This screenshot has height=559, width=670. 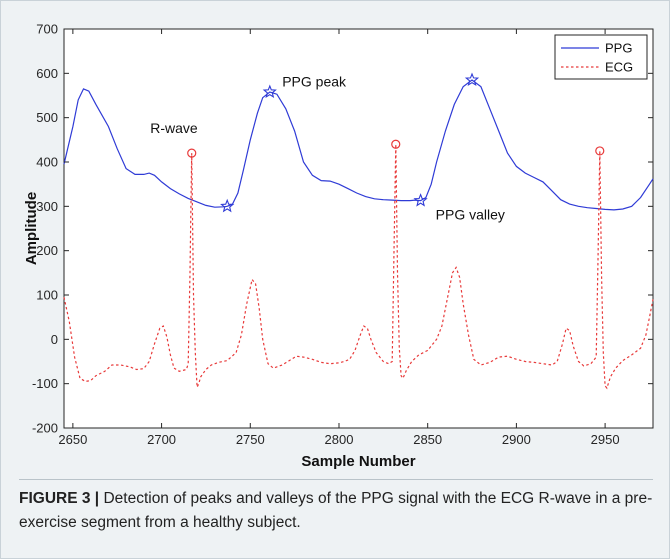 I want to click on x-tick-label: 2900, so click(x=516, y=439).